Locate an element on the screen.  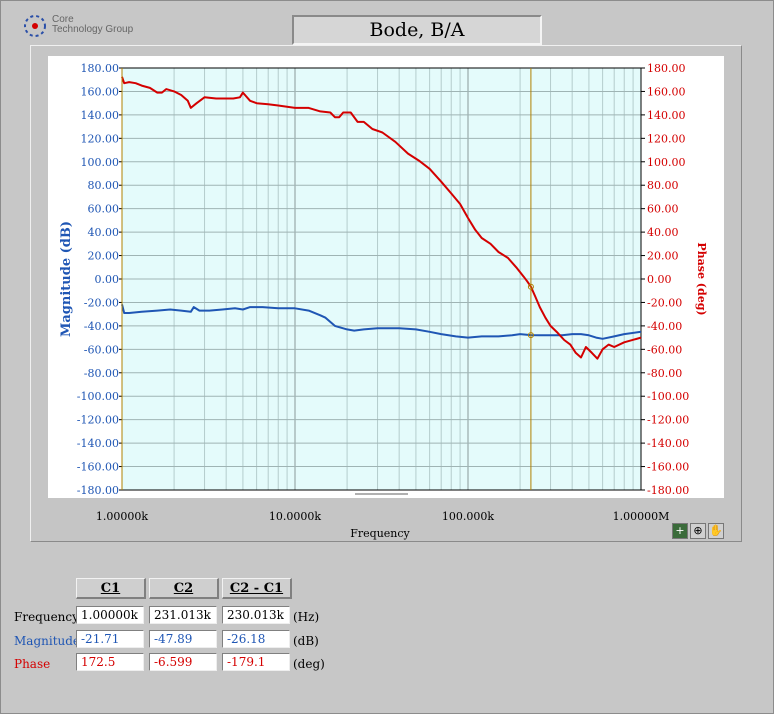
col-header-c2: C2 is located at coordinates (184, 588).